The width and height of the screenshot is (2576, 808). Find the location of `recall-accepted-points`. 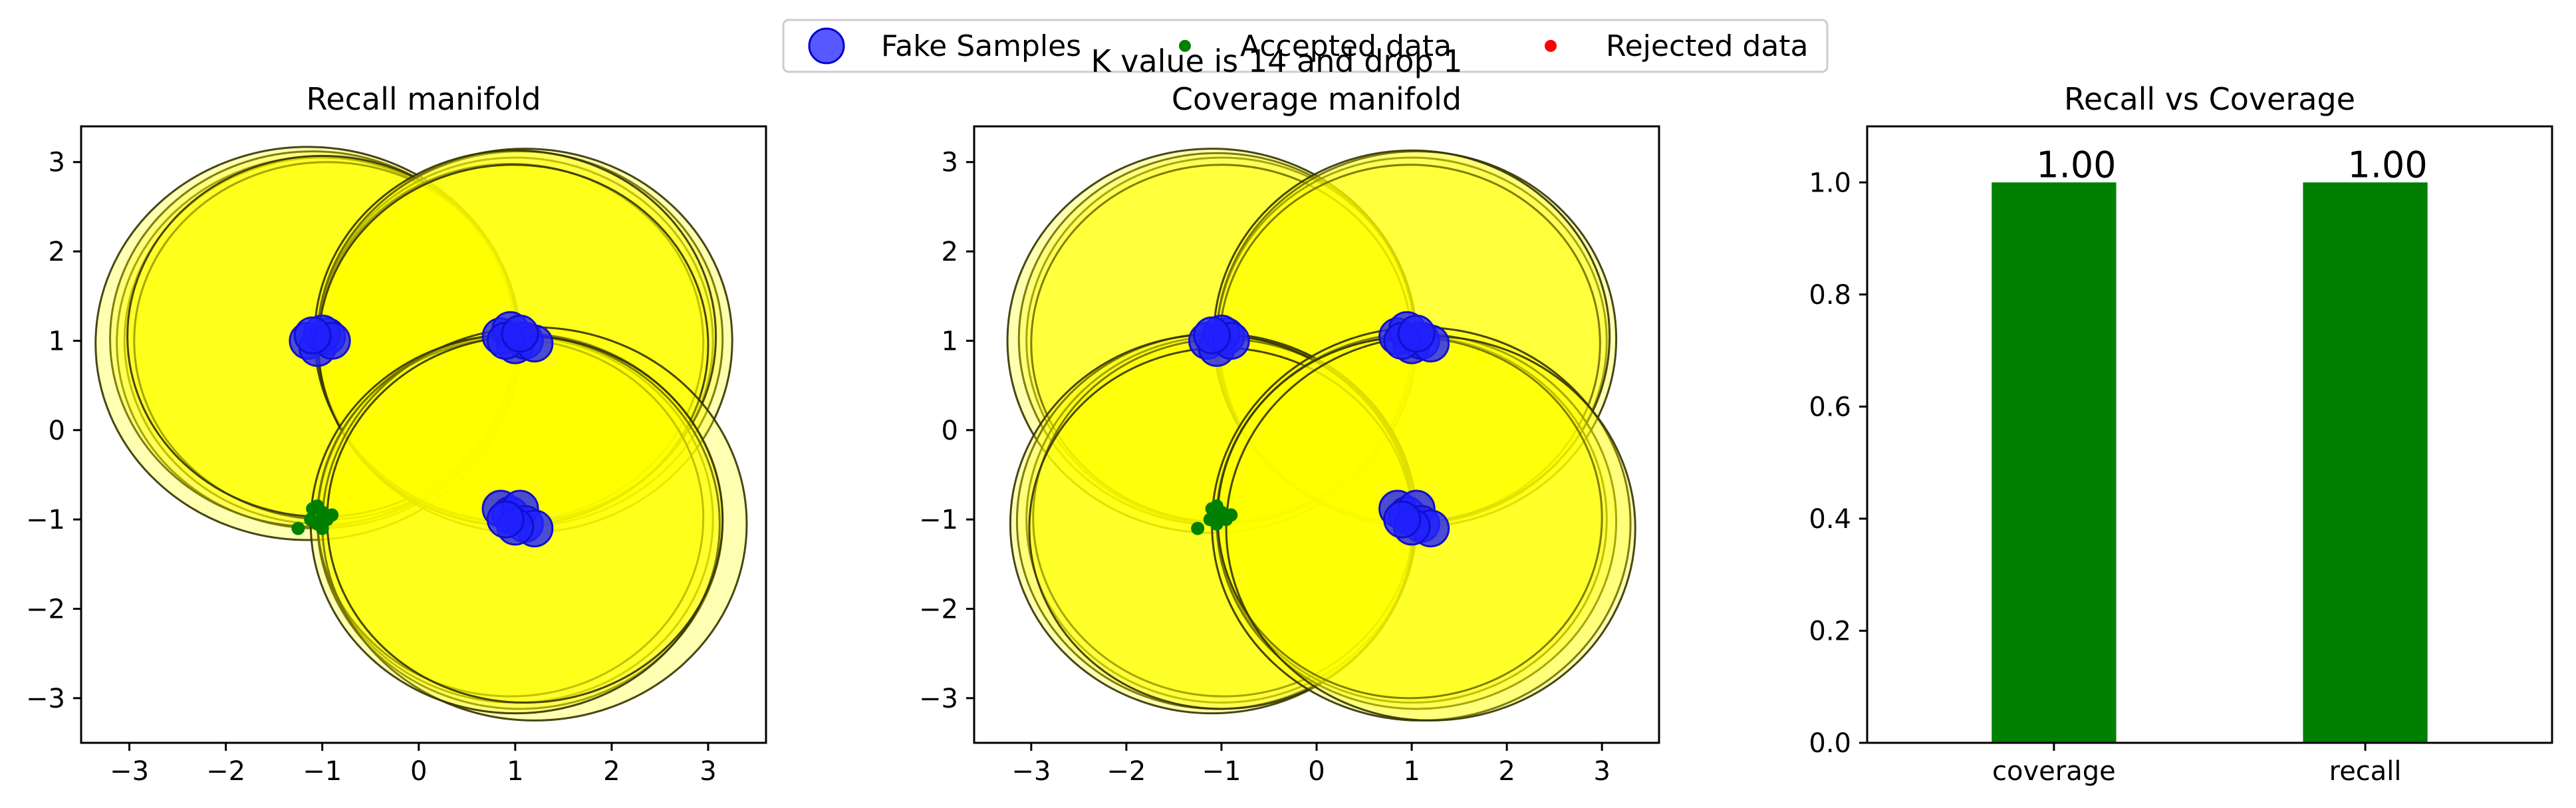

recall-accepted-points is located at coordinates (315, 517).